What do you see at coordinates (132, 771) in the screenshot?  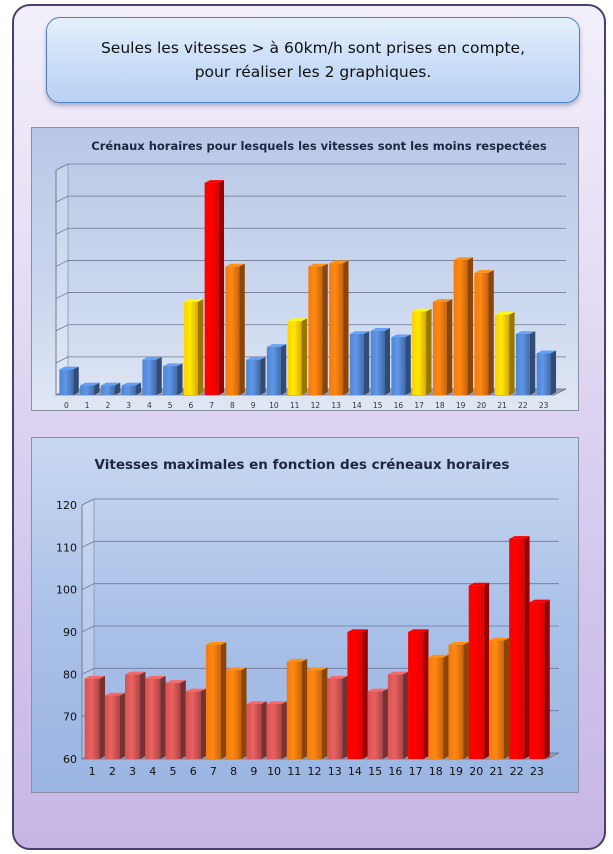 I see `x-tick-label: 3` at bounding box center [132, 771].